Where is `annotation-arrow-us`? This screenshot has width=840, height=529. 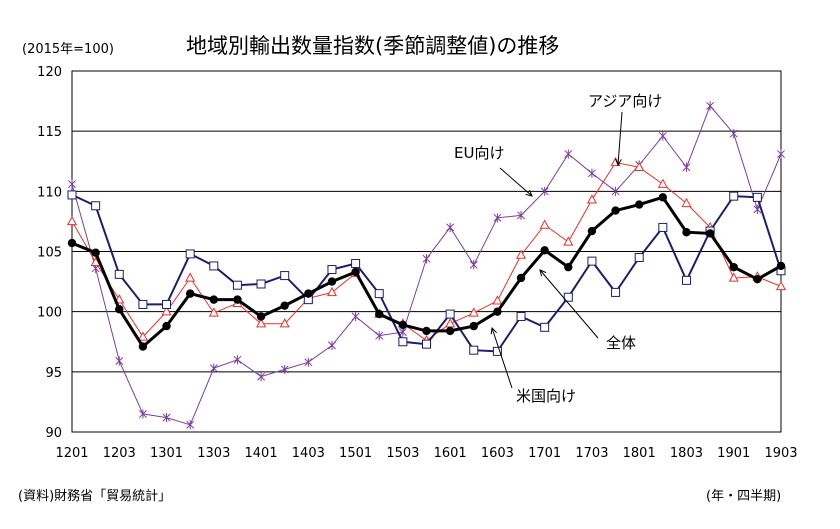 annotation-arrow-us is located at coordinates (502, 358).